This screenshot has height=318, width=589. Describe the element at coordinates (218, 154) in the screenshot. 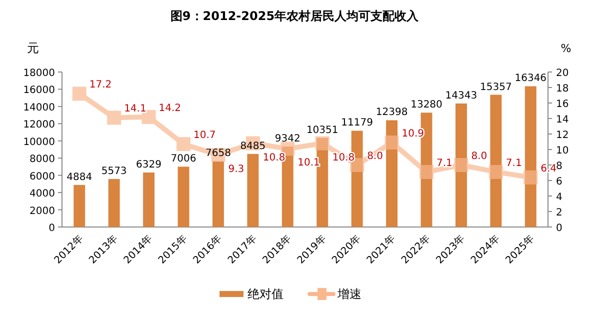

I see `data-label: 7658` at that location.